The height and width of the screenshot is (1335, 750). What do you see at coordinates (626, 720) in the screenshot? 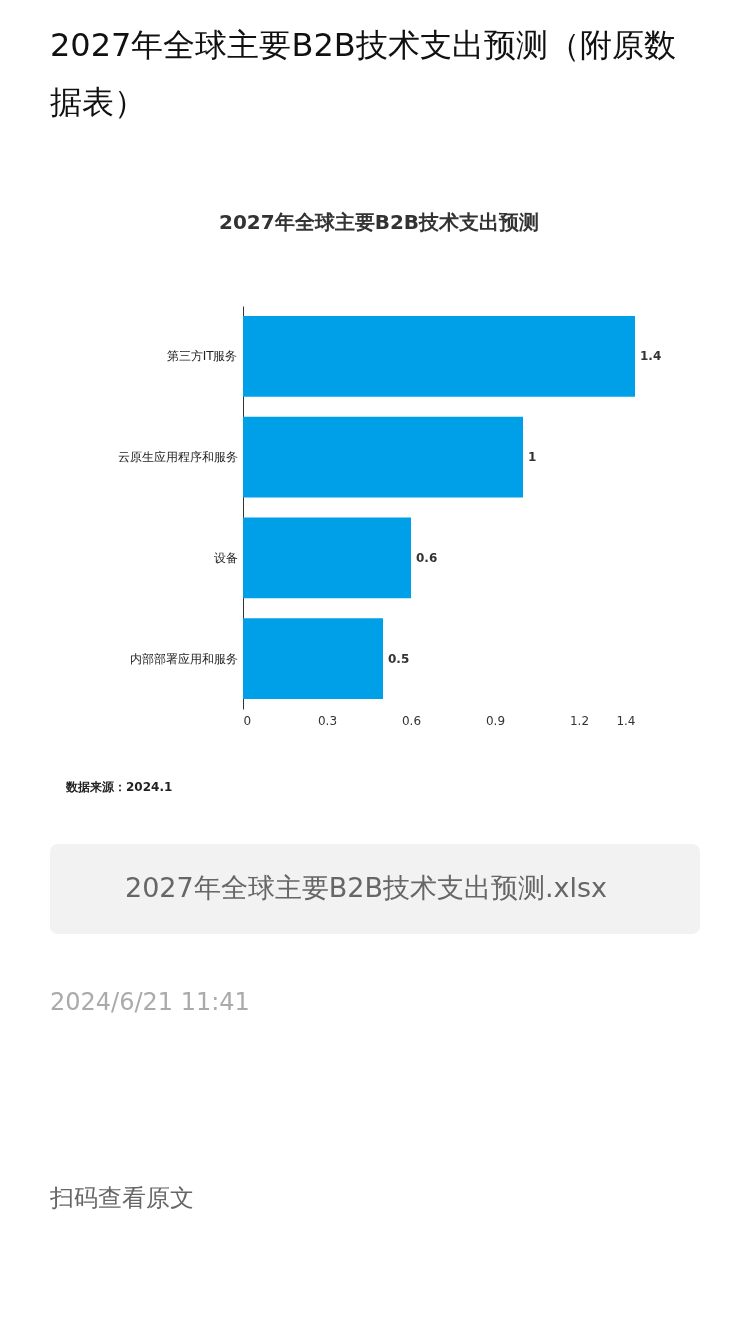
I see `x-tick-label: 1.4` at bounding box center [626, 720].